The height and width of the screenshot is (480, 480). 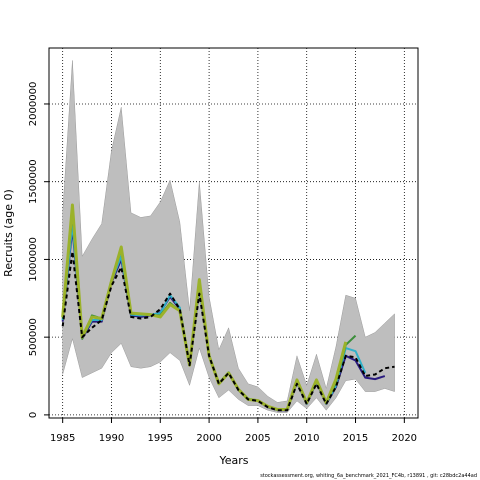 What do you see at coordinates (306, 438) in the screenshot?
I see `x-tick-label: 2010` at bounding box center [306, 438].